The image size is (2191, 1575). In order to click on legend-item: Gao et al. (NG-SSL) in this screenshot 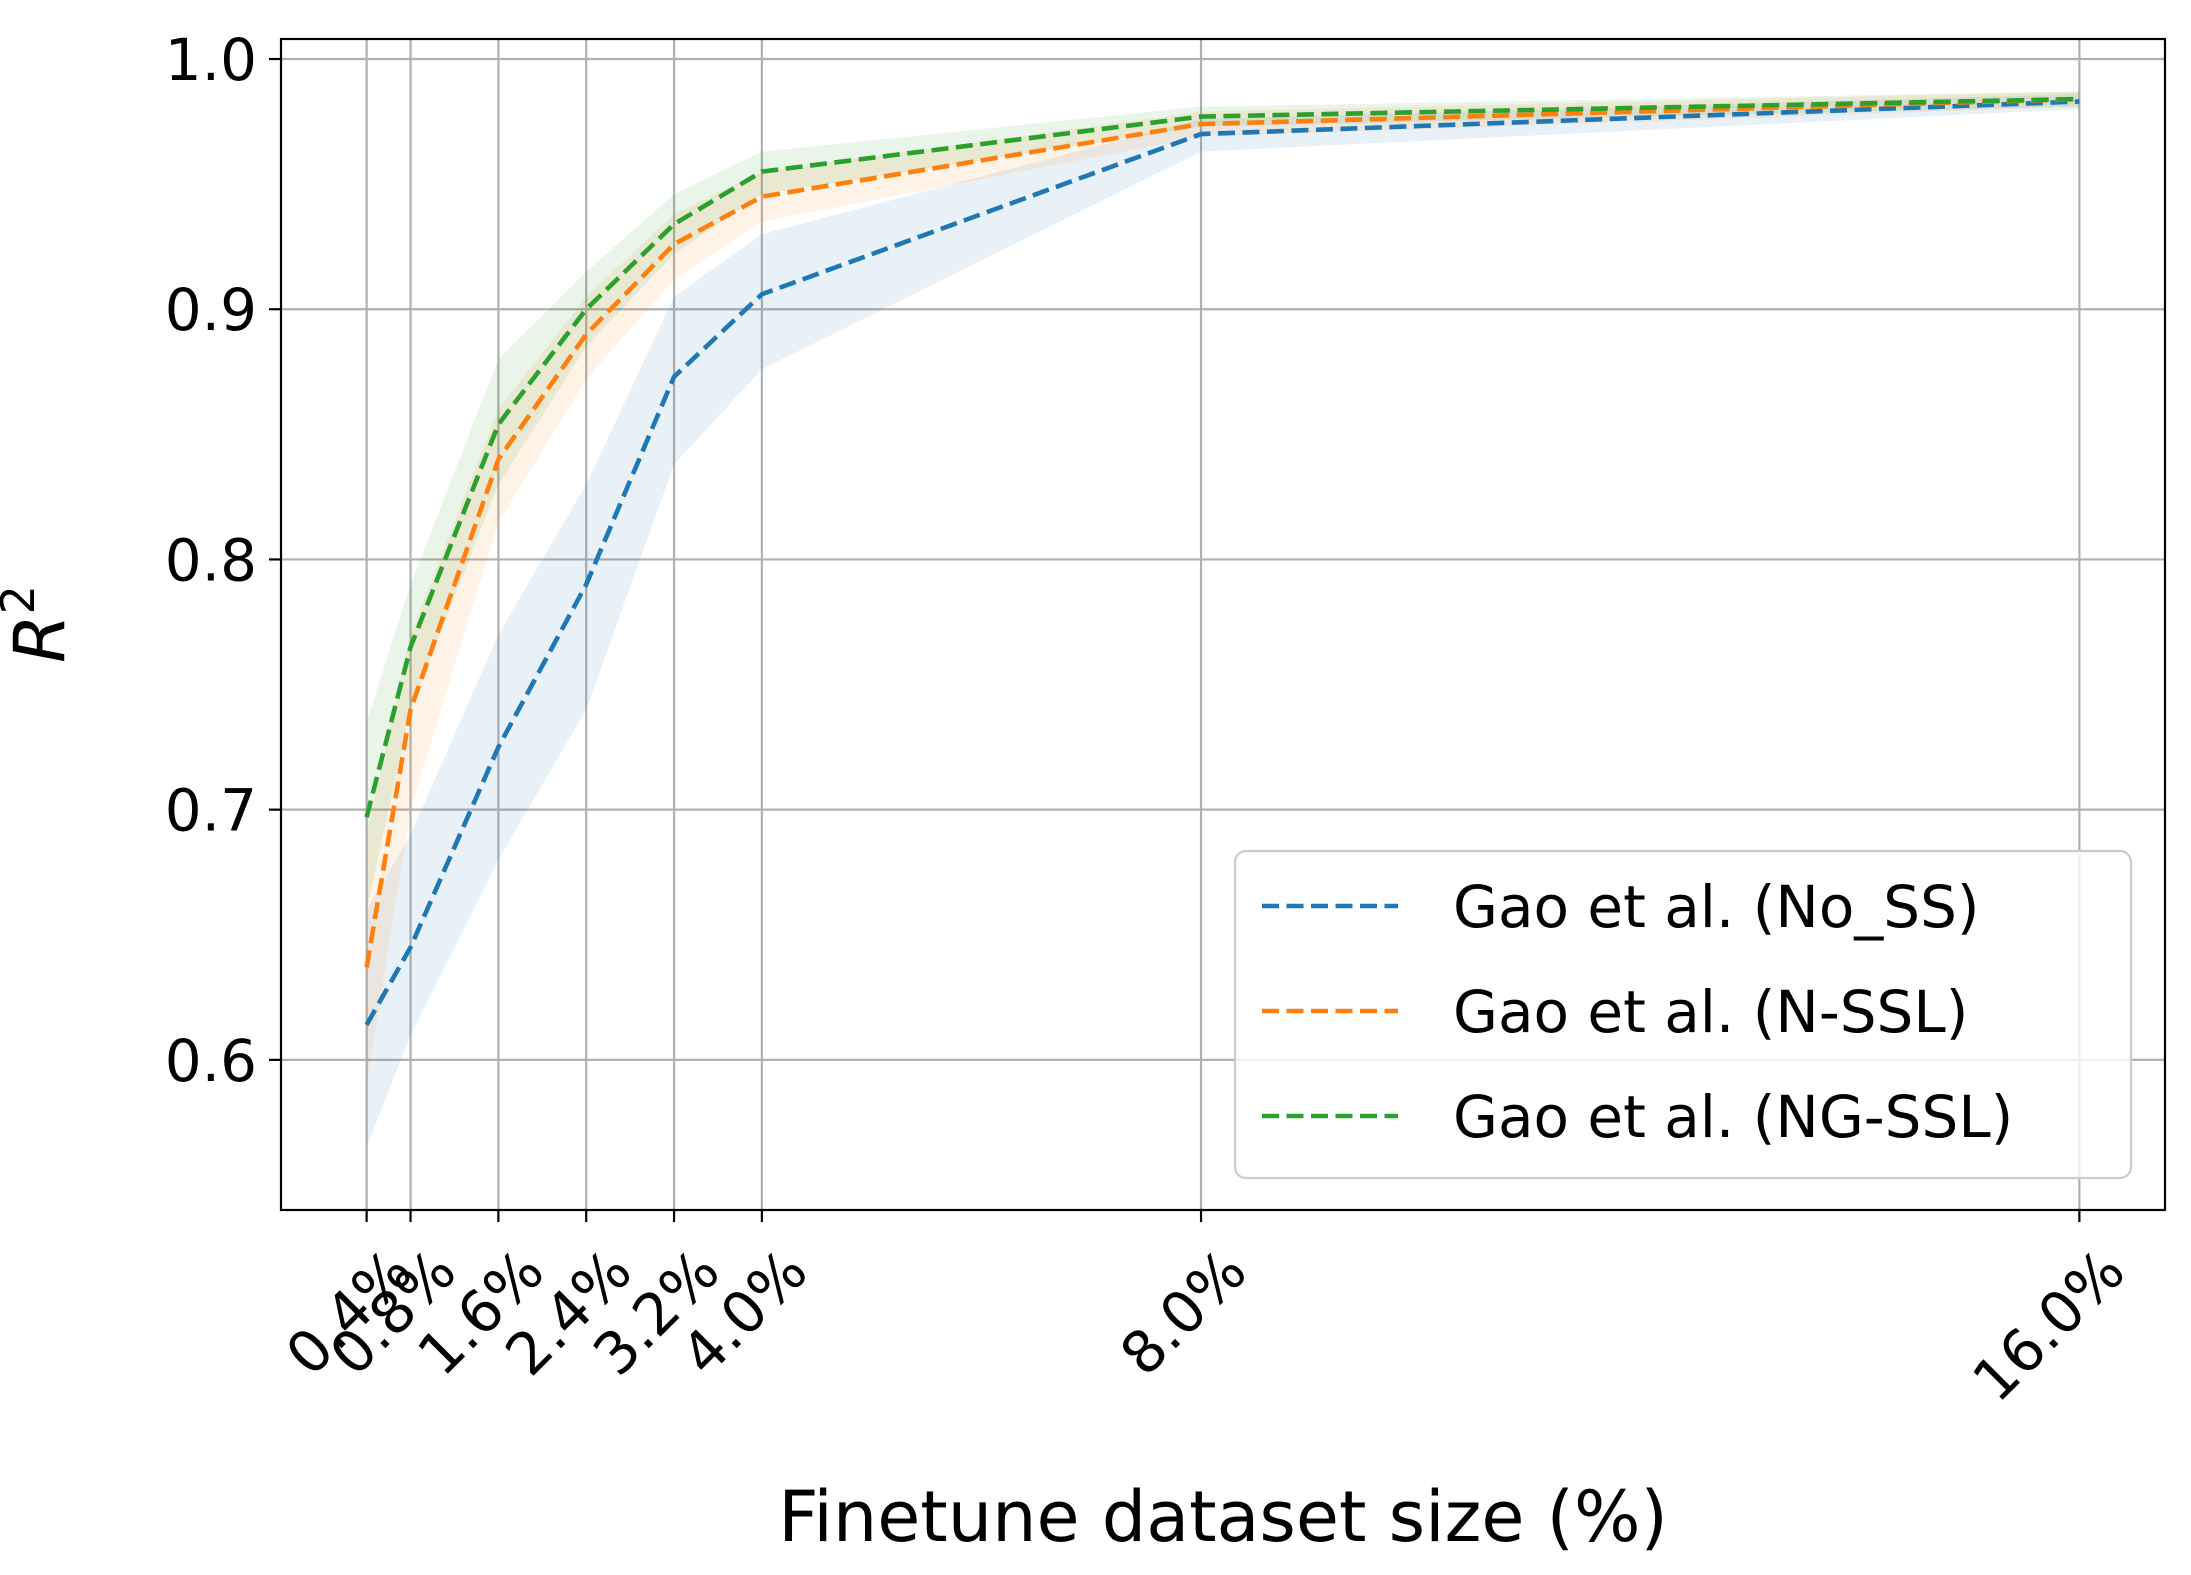, I will do `click(1637, 1117)`.